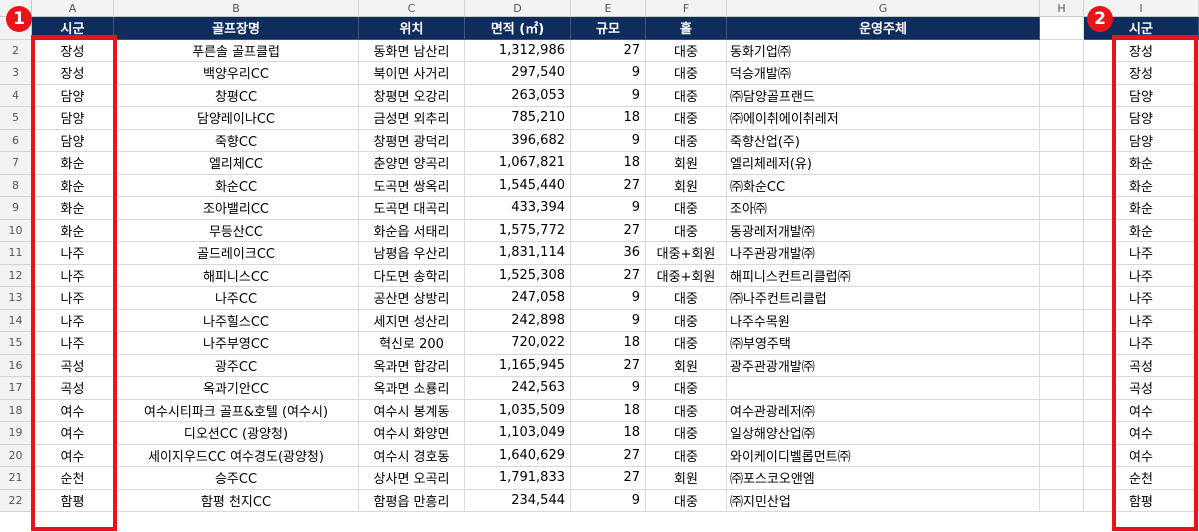 This screenshot has height=532, width=1199. Describe the element at coordinates (883, 140) in the screenshot. I see `table-cell: 죽향산업(주)` at that location.